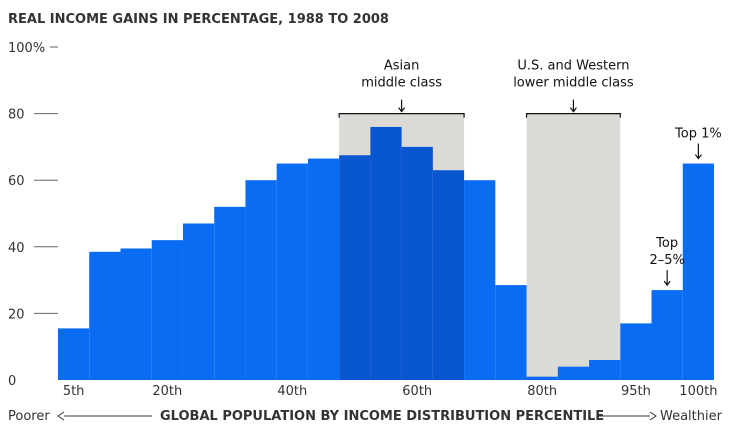 This screenshot has width=754, height=446. Describe the element at coordinates (417, 391) in the screenshot. I see `x-tick-label: 60th` at that location.